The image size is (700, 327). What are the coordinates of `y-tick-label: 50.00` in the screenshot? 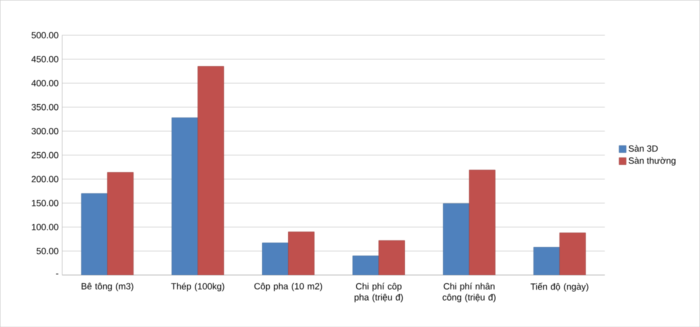 It's located at (47, 251).